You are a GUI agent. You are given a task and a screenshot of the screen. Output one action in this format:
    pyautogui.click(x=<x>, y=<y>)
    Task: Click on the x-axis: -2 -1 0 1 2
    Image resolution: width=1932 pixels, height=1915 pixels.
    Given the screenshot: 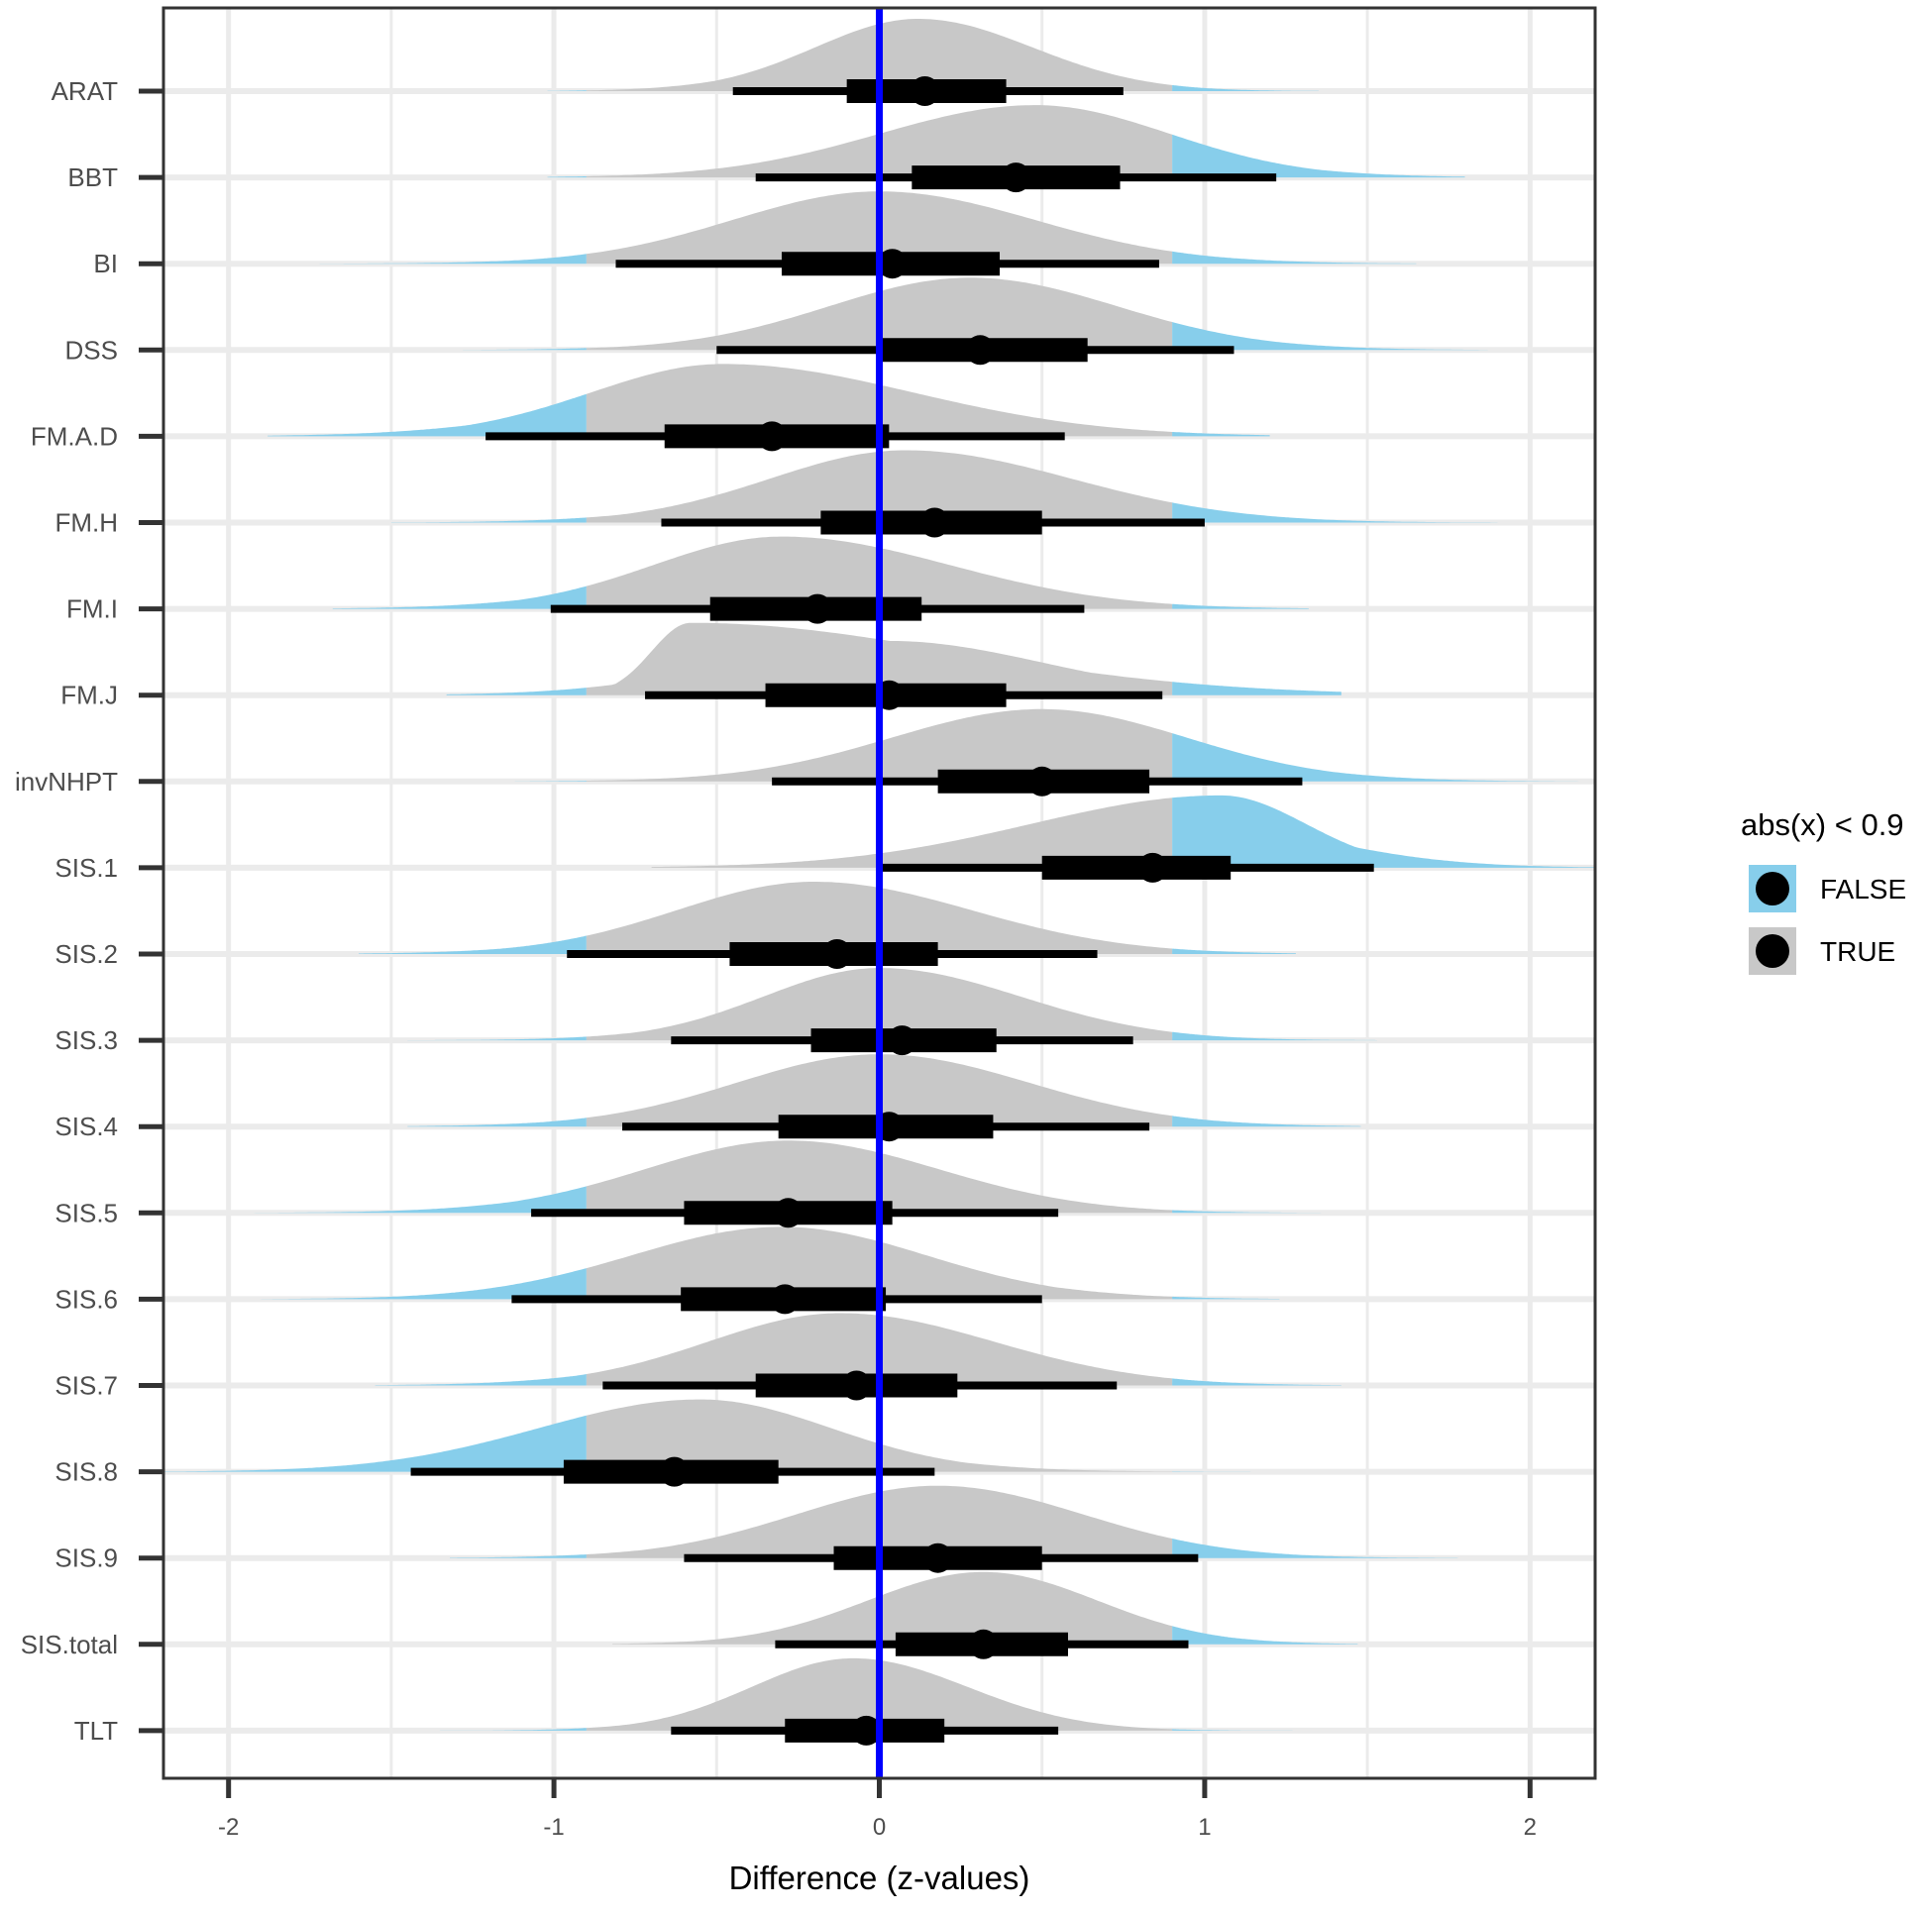 What is the action you would take?
    pyautogui.click(x=877, y=1810)
    